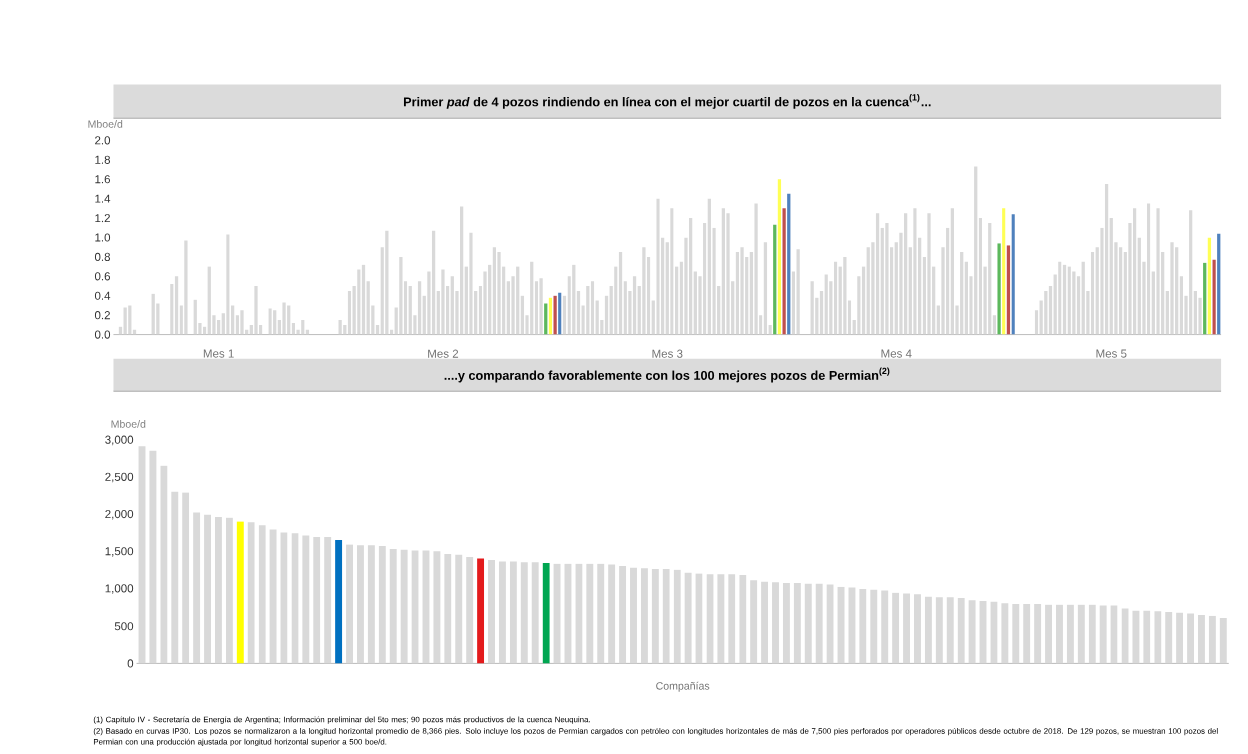 The width and height of the screenshot is (1248, 754). I want to click on x-tick-label: Mes 1, so click(218, 353).